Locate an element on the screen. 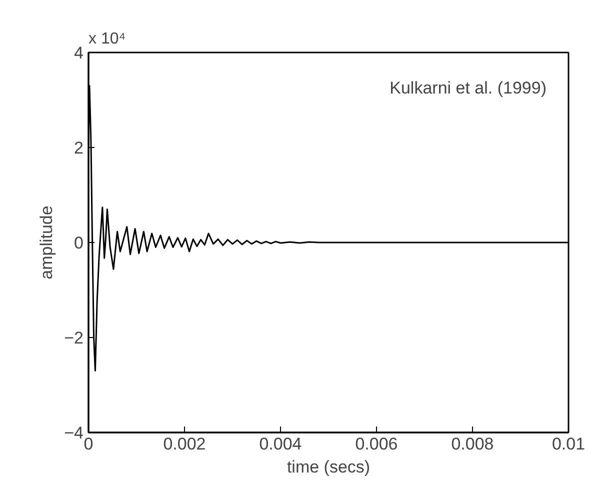 The image size is (603, 499). y-tick-label: −2 is located at coordinates (74, 338).